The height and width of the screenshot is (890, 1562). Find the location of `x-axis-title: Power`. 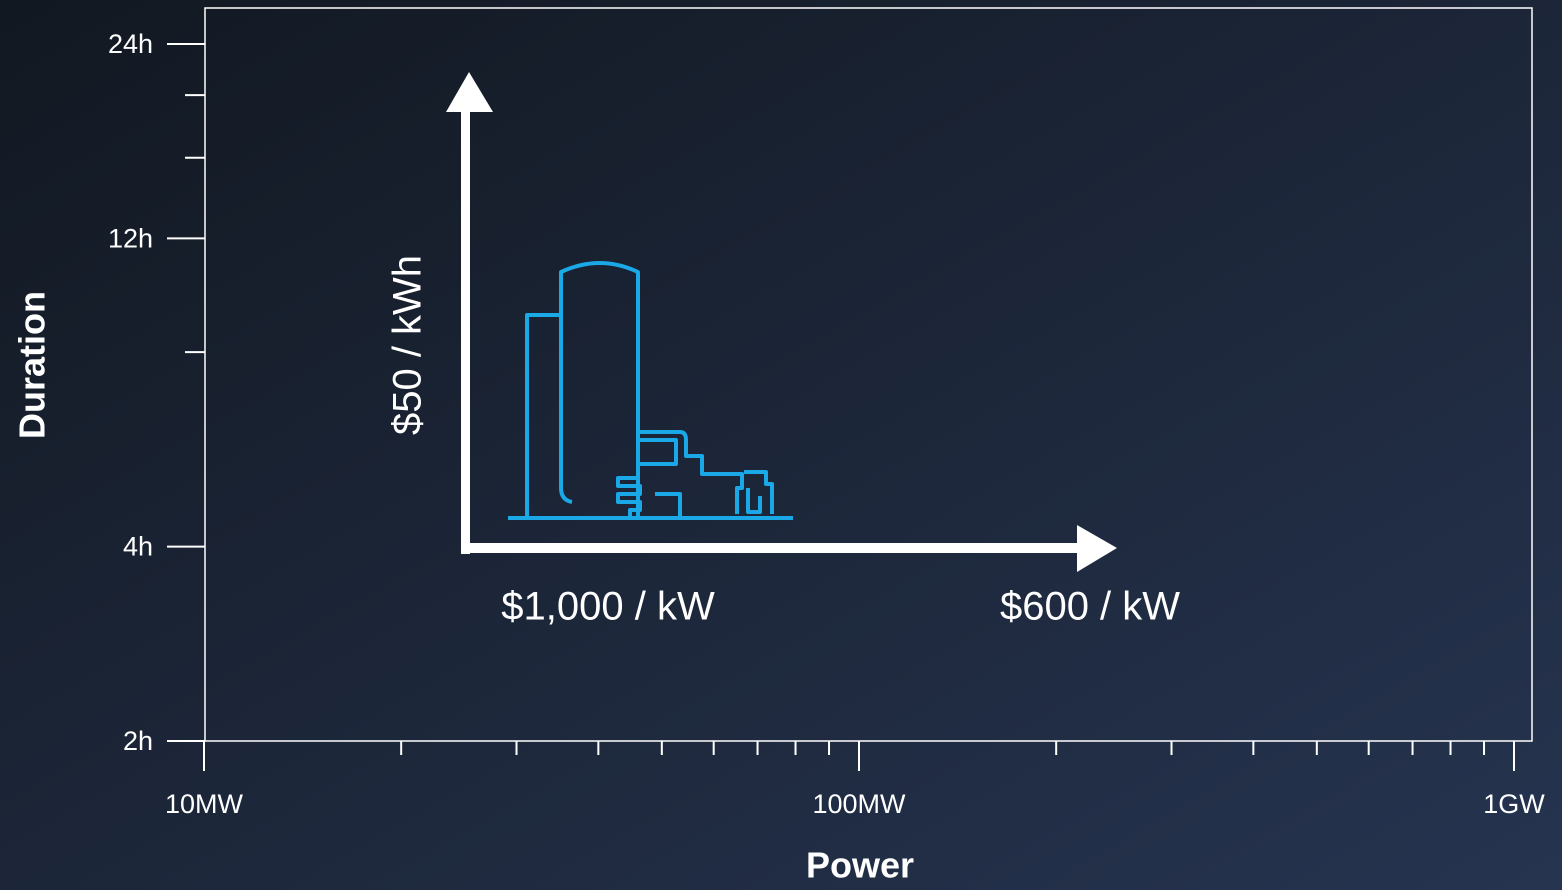

x-axis-title: Power is located at coordinates (860, 865).